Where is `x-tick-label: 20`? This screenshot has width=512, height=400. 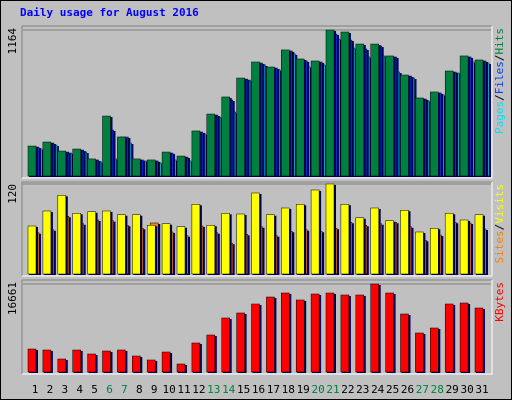 x-tick-label: 20 is located at coordinates (317, 389).